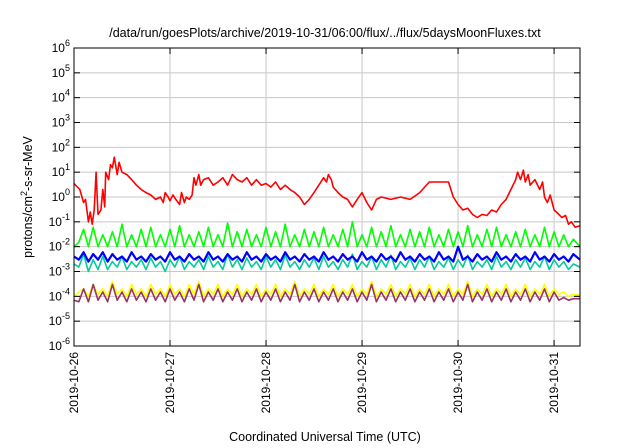 The width and height of the screenshot is (640, 448). What do you see at coordinates (61, 96) in the screenshot?
I see `y-tick-label: 10⁴` at bounding box center [61, 96].